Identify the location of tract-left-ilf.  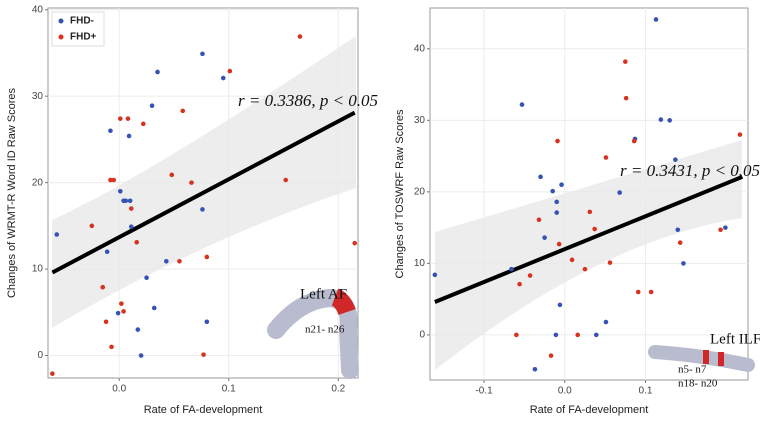
(701, 358).